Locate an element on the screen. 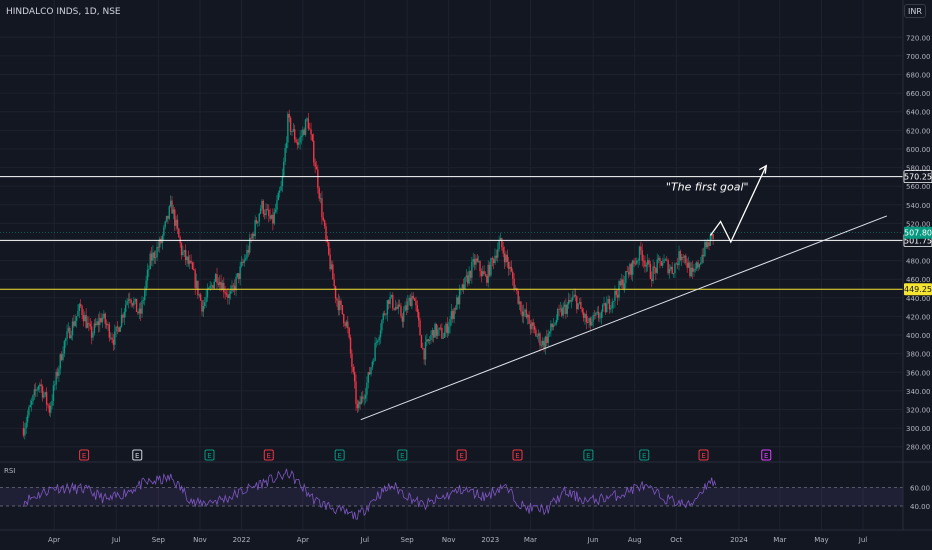  currency-button: INR is located at coordinates (915, 11).